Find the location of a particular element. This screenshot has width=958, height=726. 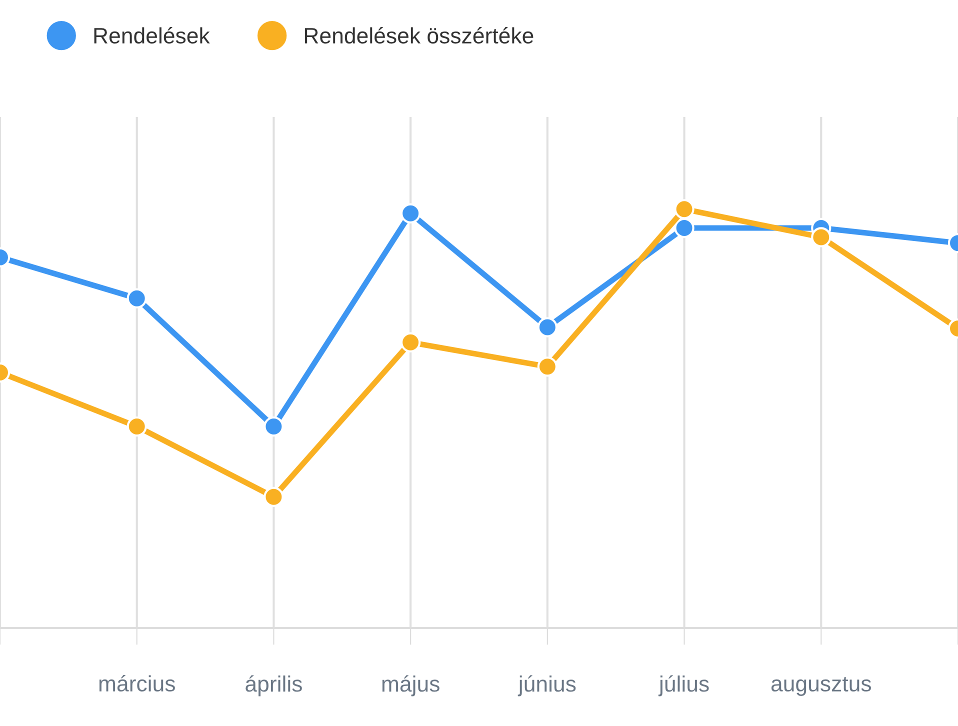

legend-label: Rendelések is located at coordinates (152, 35).